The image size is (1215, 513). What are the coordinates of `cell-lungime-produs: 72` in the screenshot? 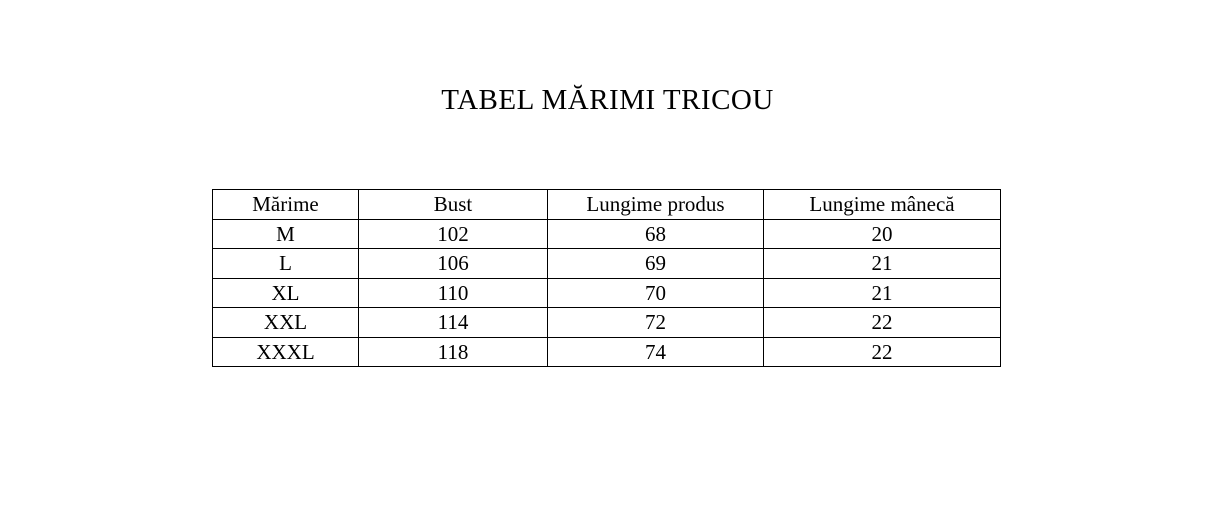 It's located at (655, 322).